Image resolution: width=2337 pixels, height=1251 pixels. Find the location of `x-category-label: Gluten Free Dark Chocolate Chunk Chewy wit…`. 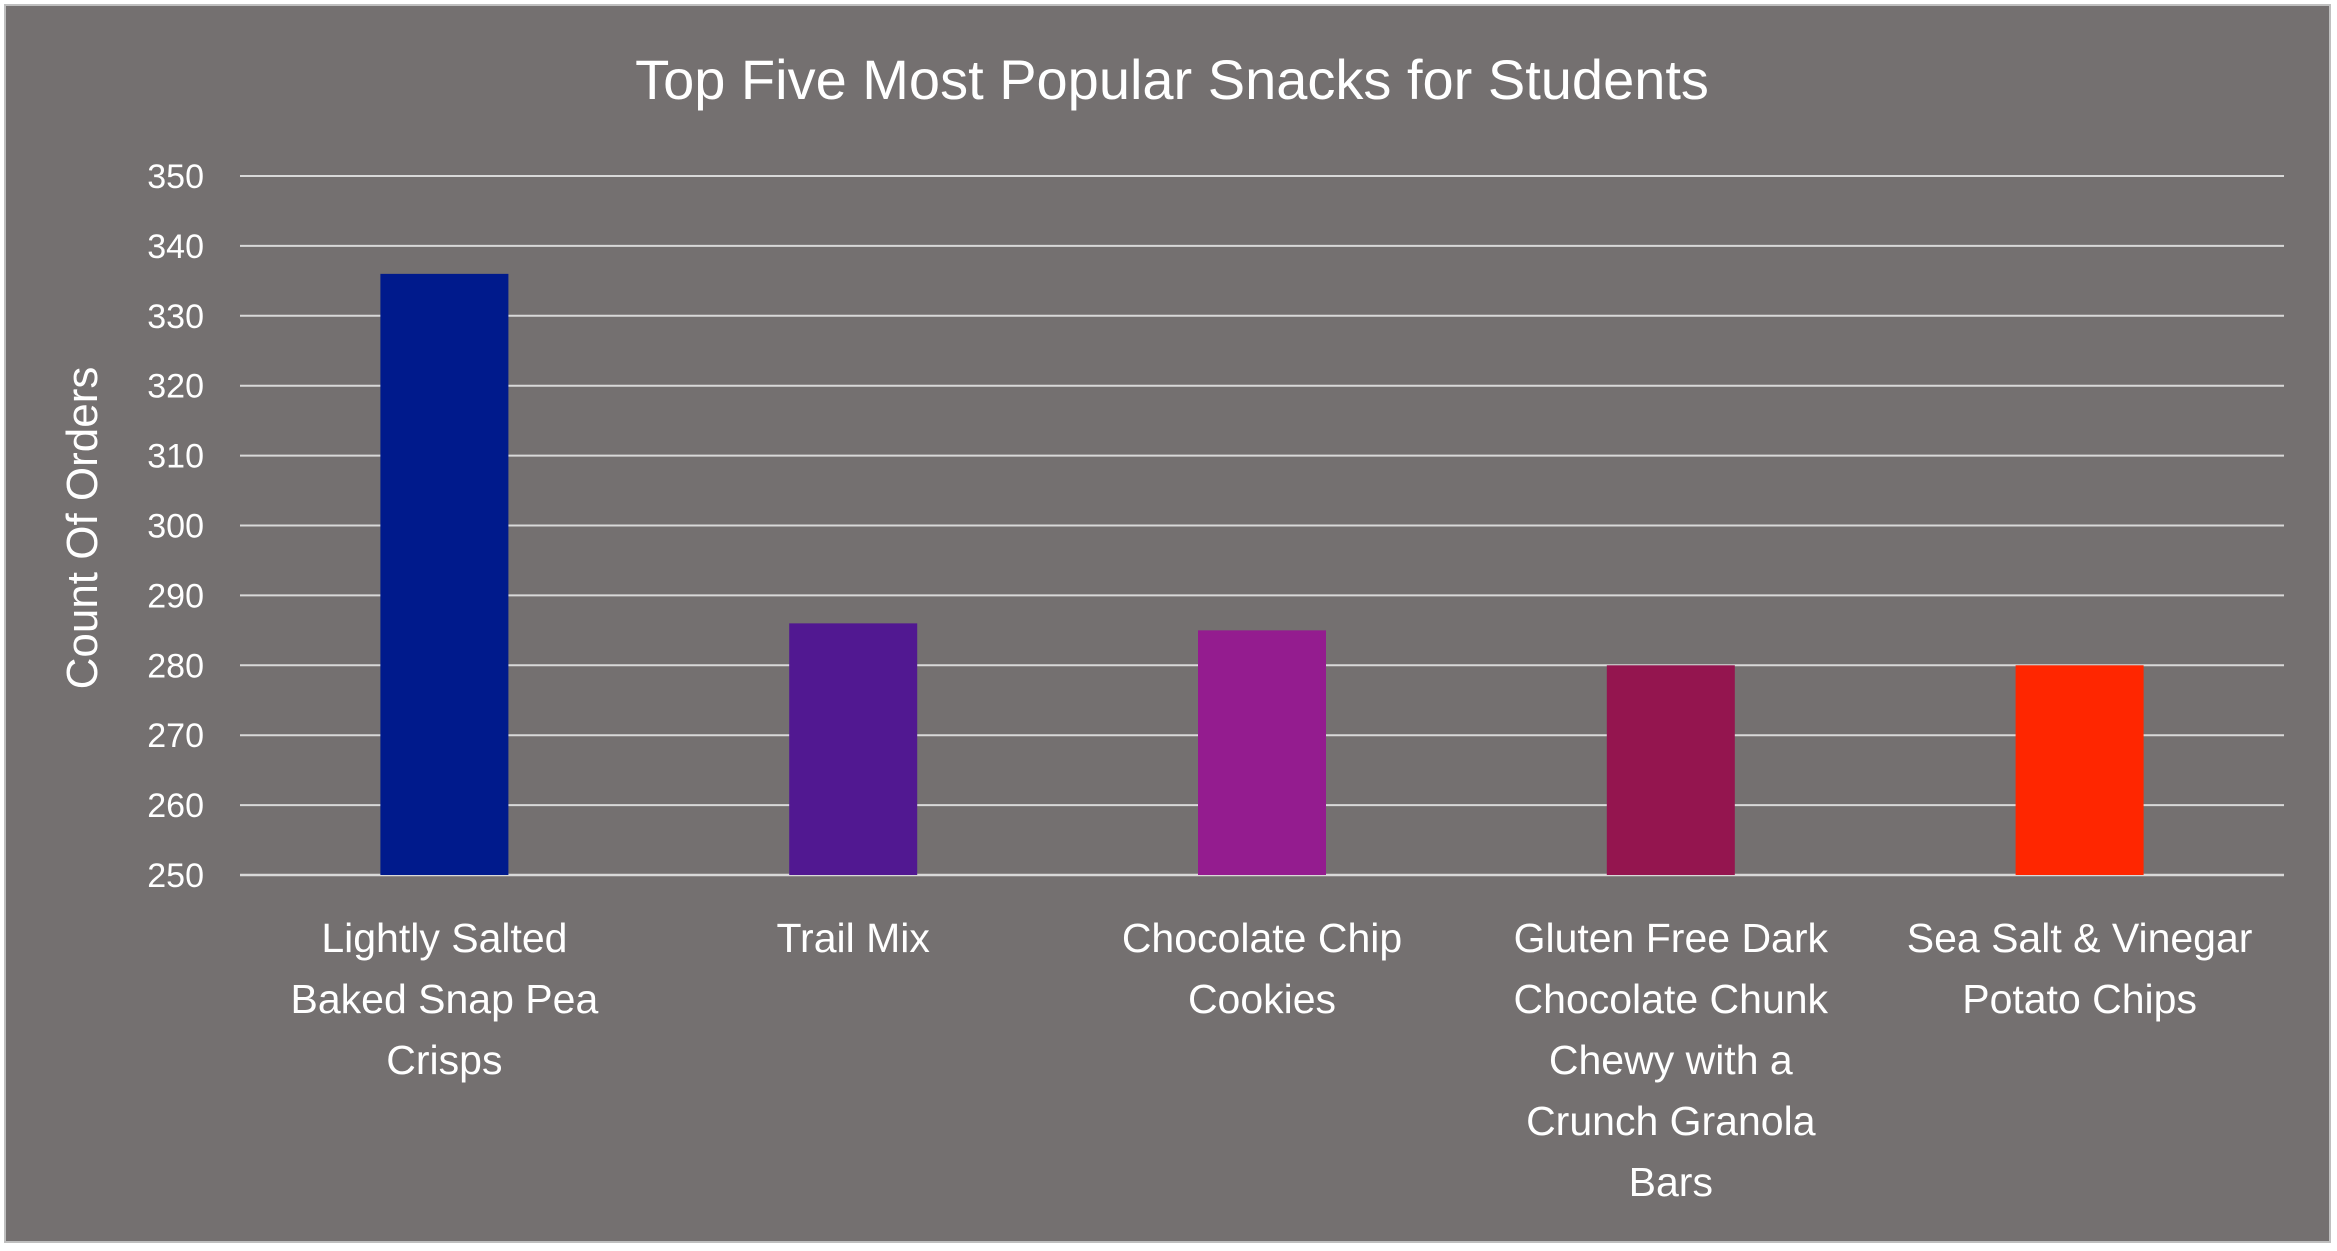

x-category-label: Gluten Free Dark Chocolate Chunk Chewy wit… is located at coordinates (1671, 1060).